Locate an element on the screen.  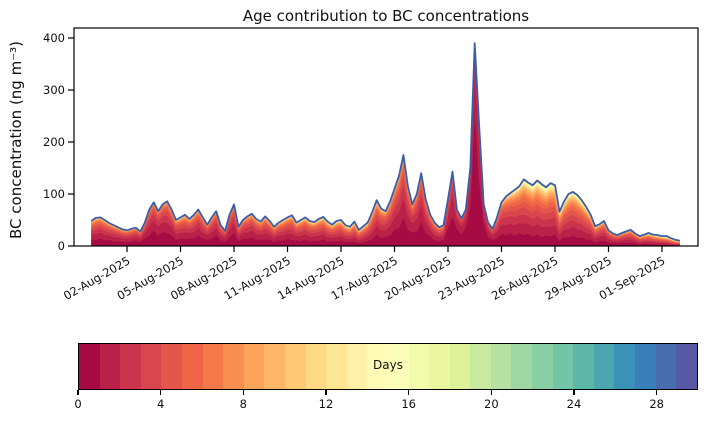
colorbar-tick-label: 4 is located at coordinates (160, 404).